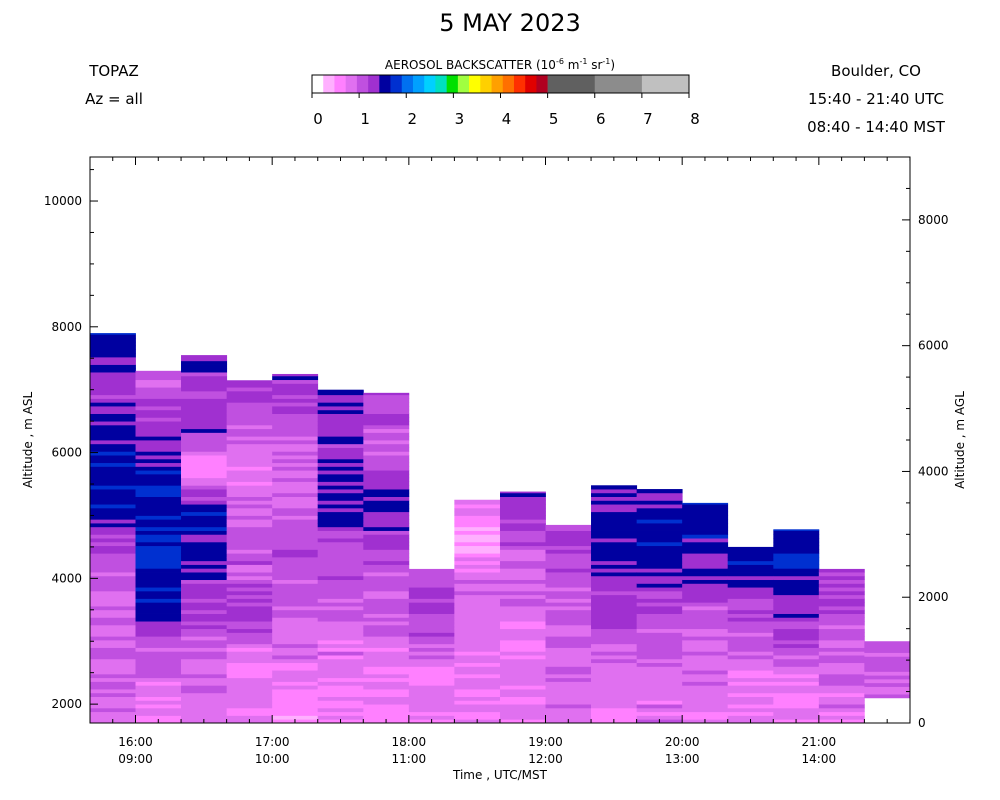 This screenshot has width=1000, height=800. Describe the element at coordinates (554, 119) in the screenshot. I see `colorbar-tick-label: 5` at that location.